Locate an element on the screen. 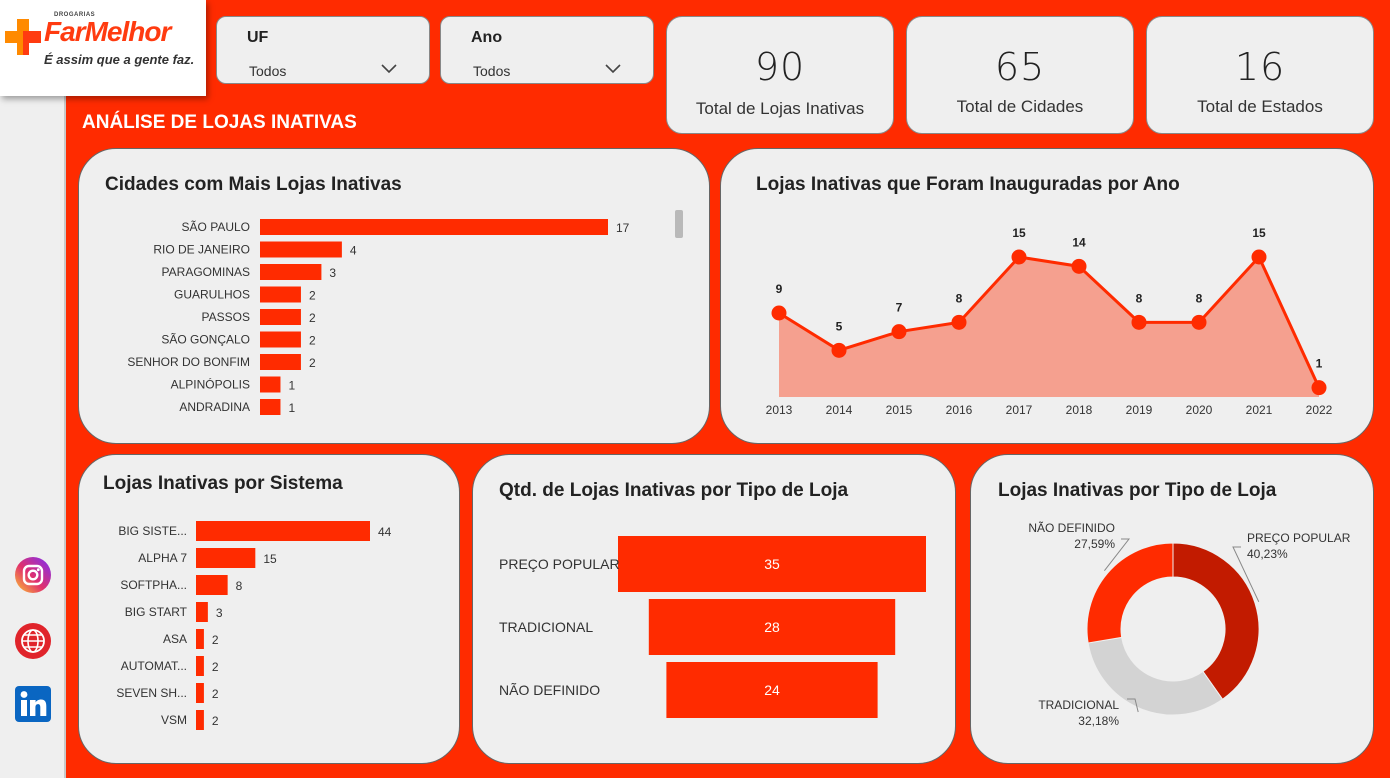 Image resolution: width=1390 pixels, height=778 pixels. kpi-value: 16 is located at coordinates (1260, 67).